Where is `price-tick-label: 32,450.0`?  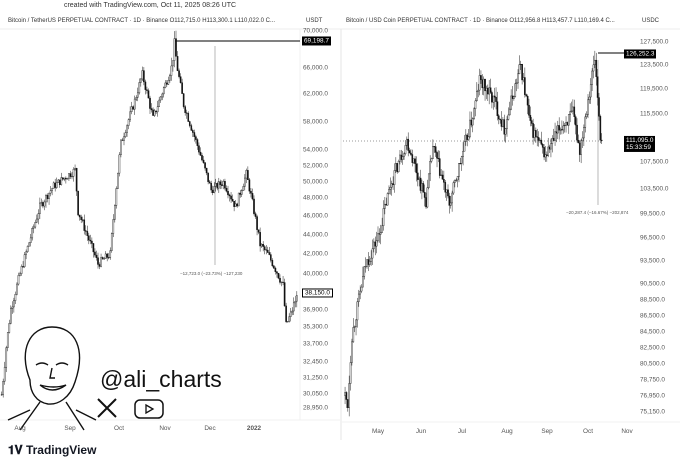 price-tick-label: 32,450.0 is located at coordinates (315, 362).